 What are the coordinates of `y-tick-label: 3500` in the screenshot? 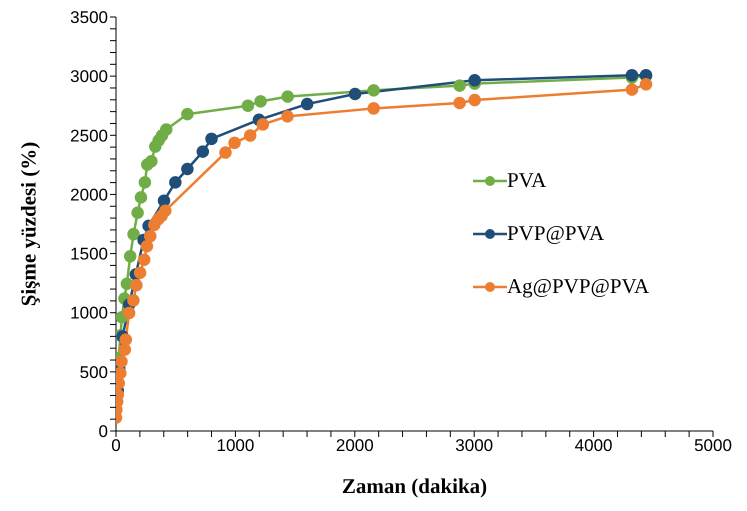 It's located at (89, 18).